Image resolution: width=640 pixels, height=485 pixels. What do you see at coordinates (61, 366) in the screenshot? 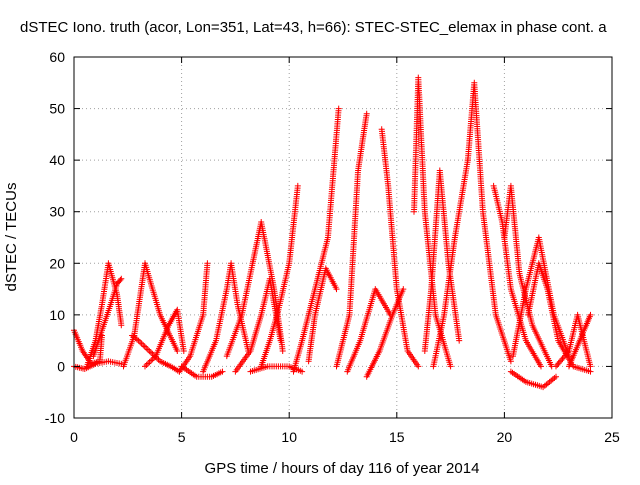
I see `y-tick-label: 0` at bounding box center [61, 366].